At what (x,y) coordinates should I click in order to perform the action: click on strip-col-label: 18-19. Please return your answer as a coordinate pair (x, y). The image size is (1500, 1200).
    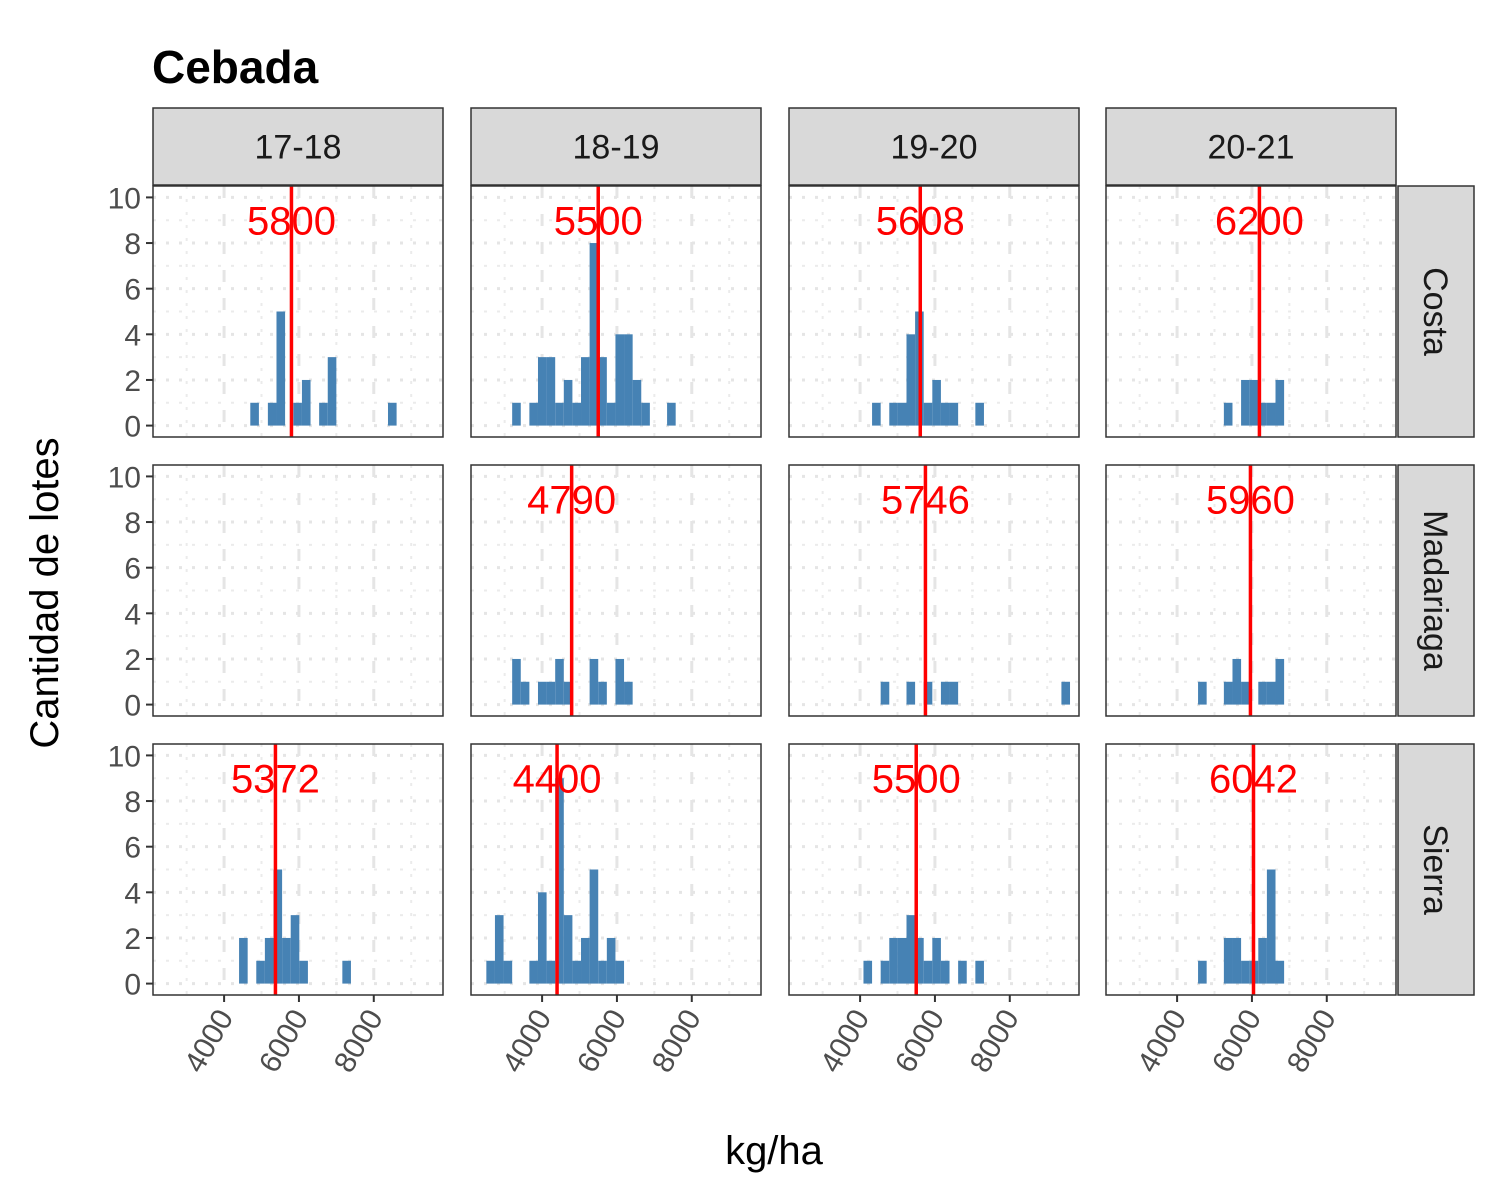
    Looking at the image, I should click on (616, 148).